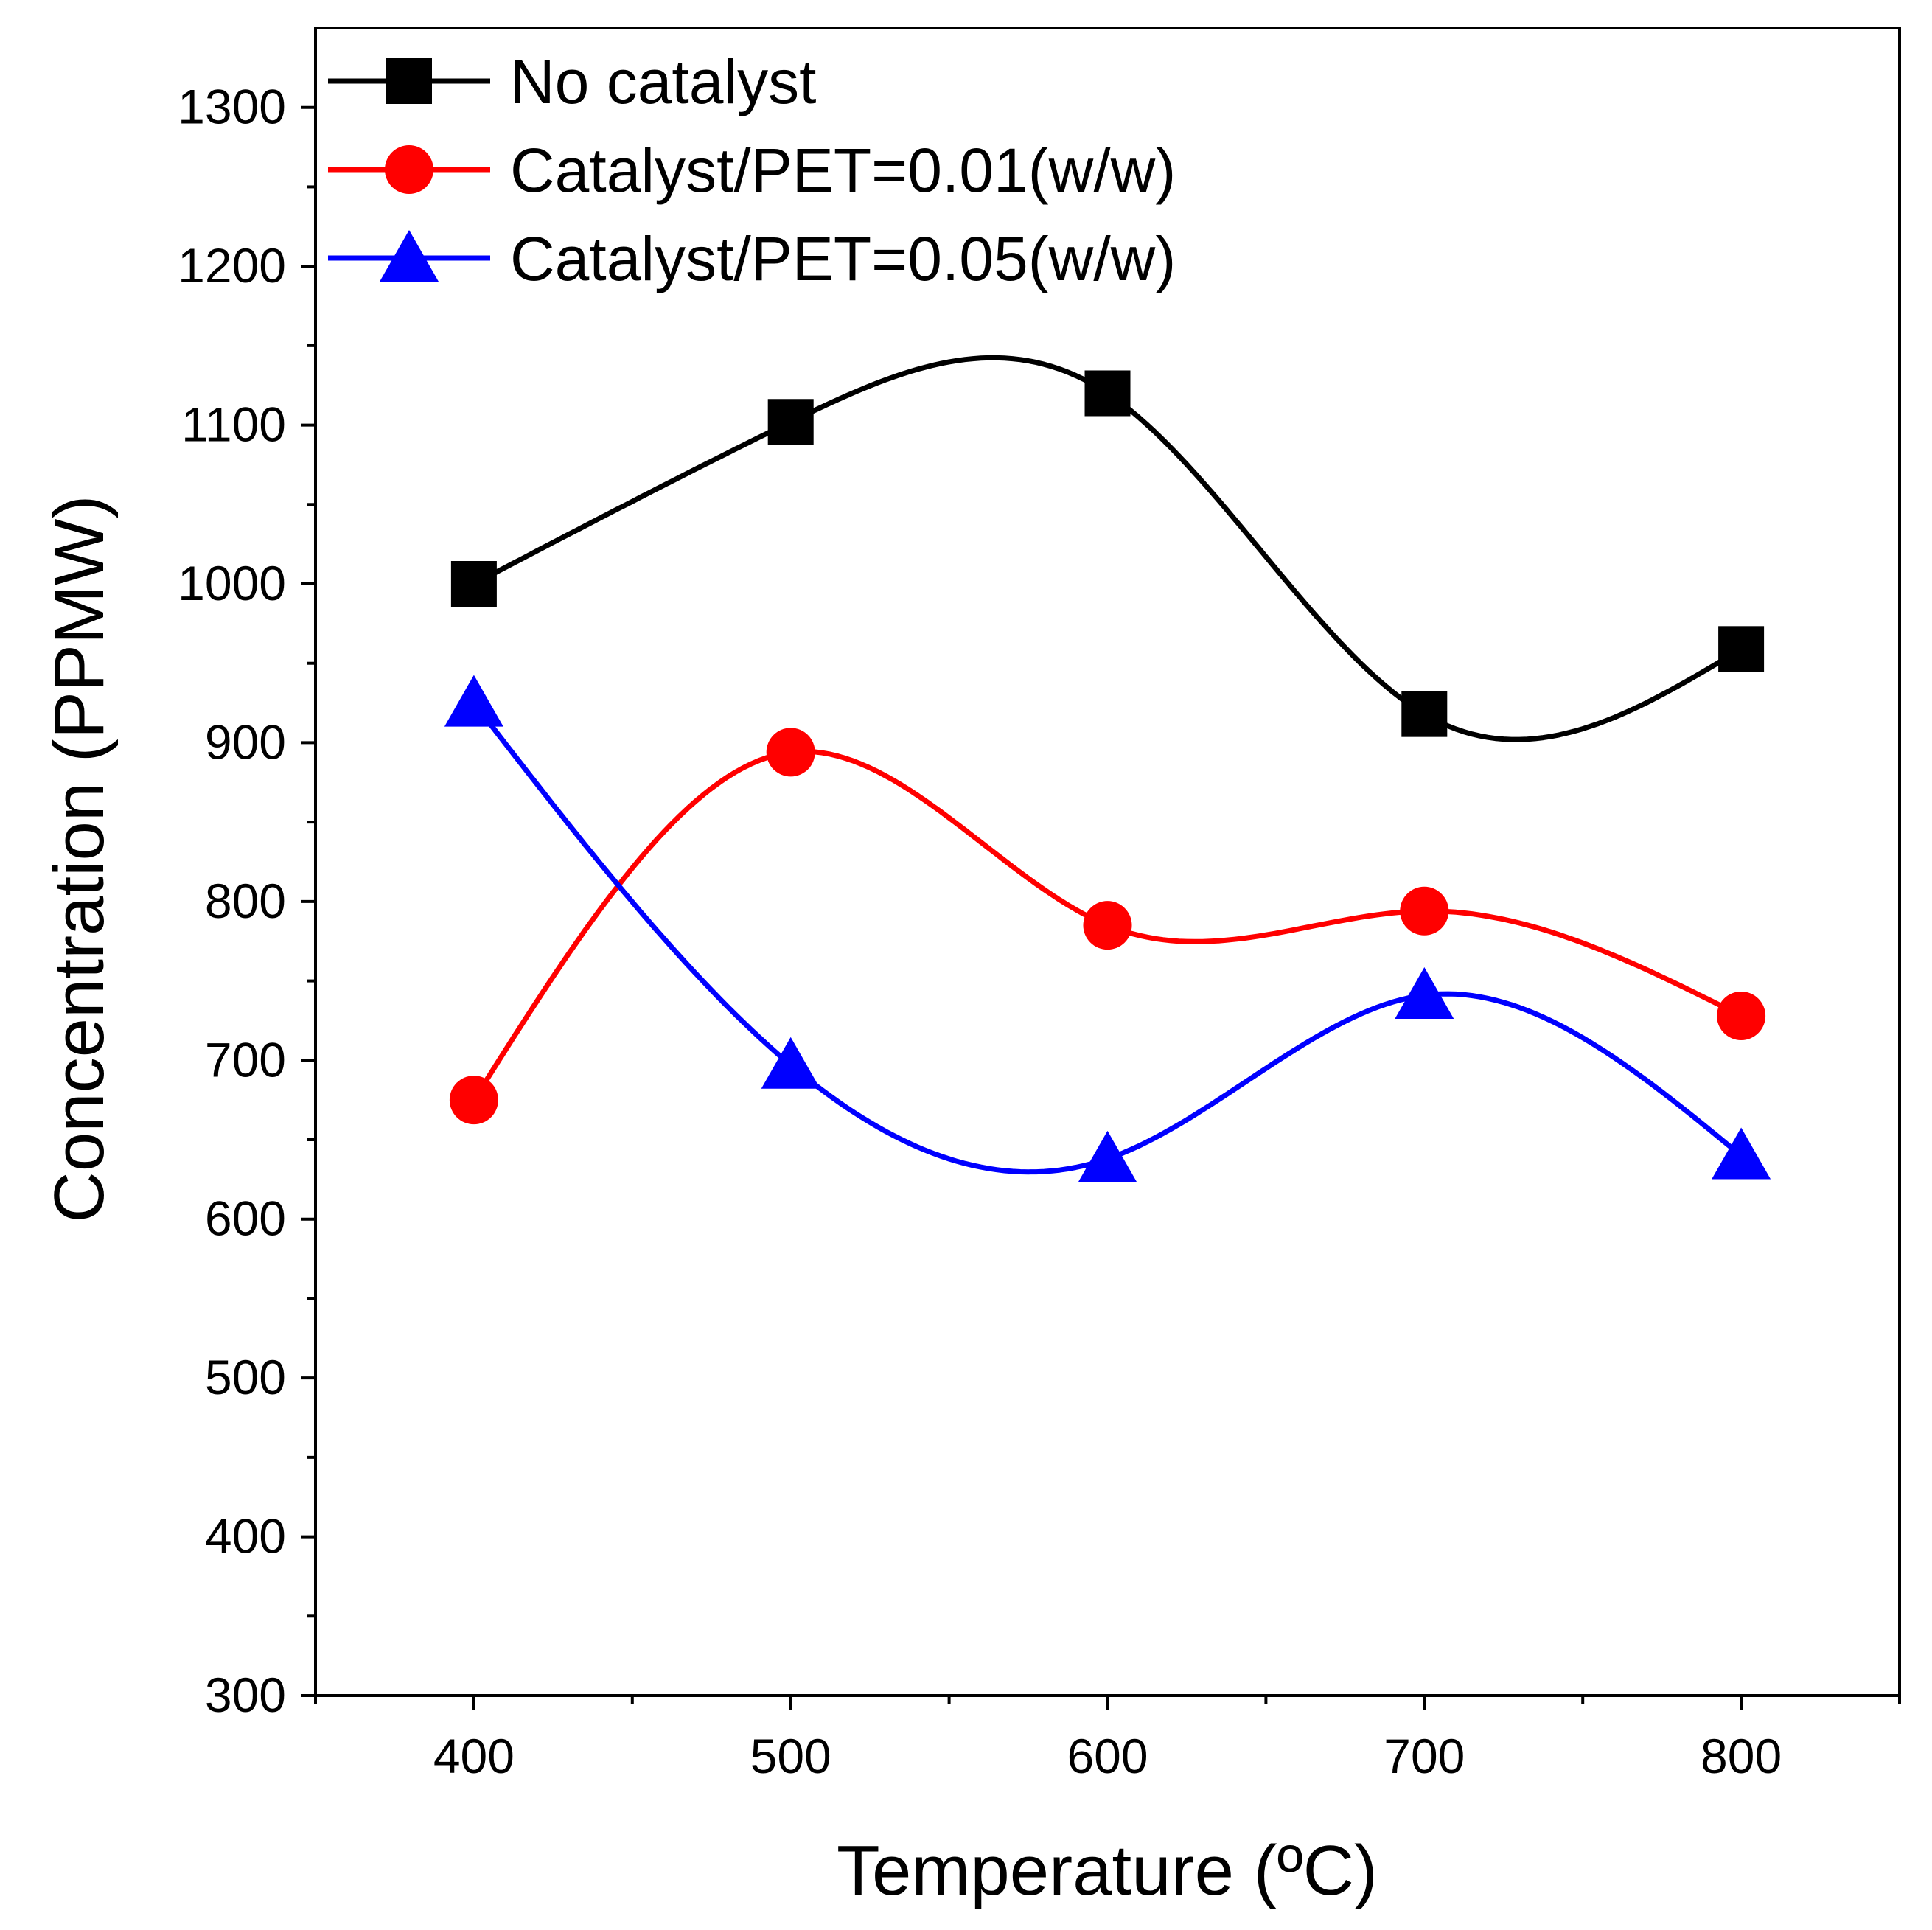 The height and width of the screenshot is (1930, 1932). I want to click on y-tick-label: 800, so click(245, 901).